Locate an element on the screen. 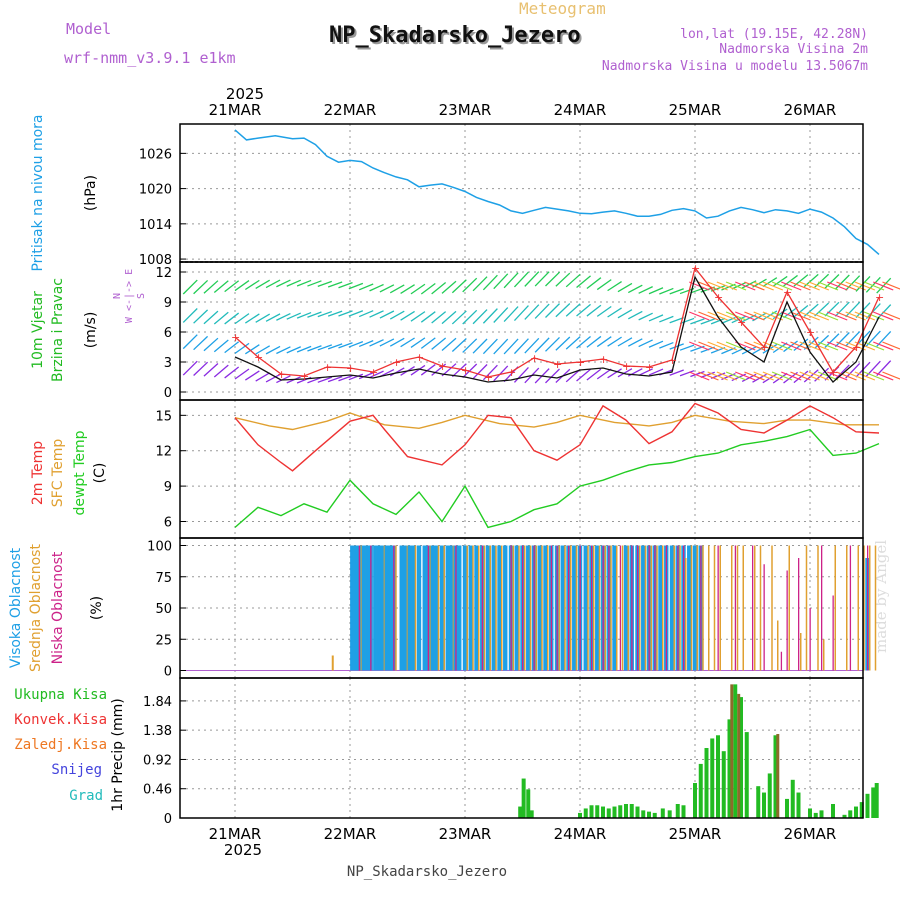  top-day-label: 25MAR is located at coordinates (695, 110).